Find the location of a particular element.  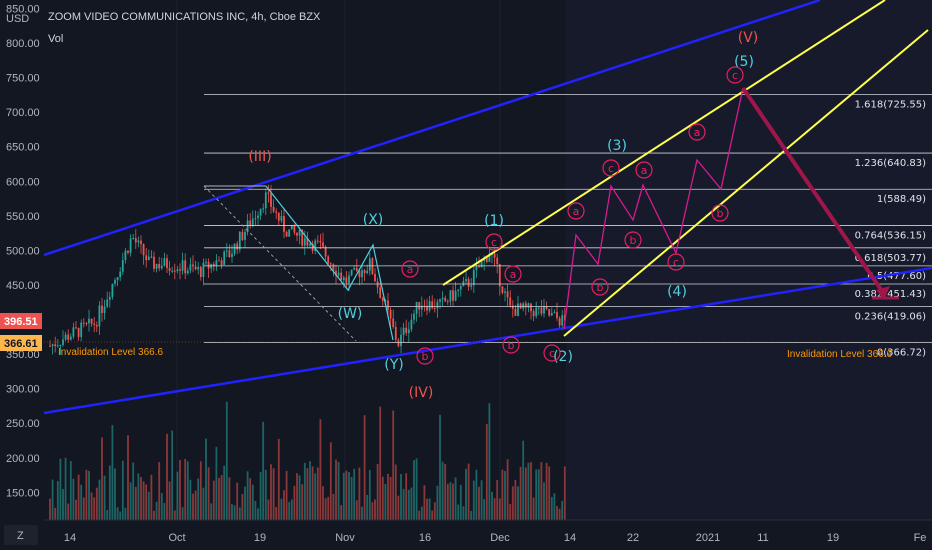

target-arrow is located at coordinates (820, 193).